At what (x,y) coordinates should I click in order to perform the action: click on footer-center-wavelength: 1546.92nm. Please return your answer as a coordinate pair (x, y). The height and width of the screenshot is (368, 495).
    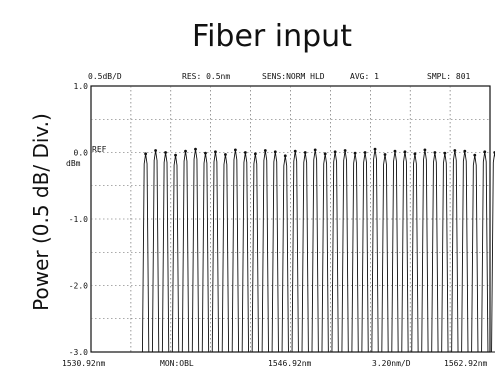
    Looking at the image, I should click on (290, 363).